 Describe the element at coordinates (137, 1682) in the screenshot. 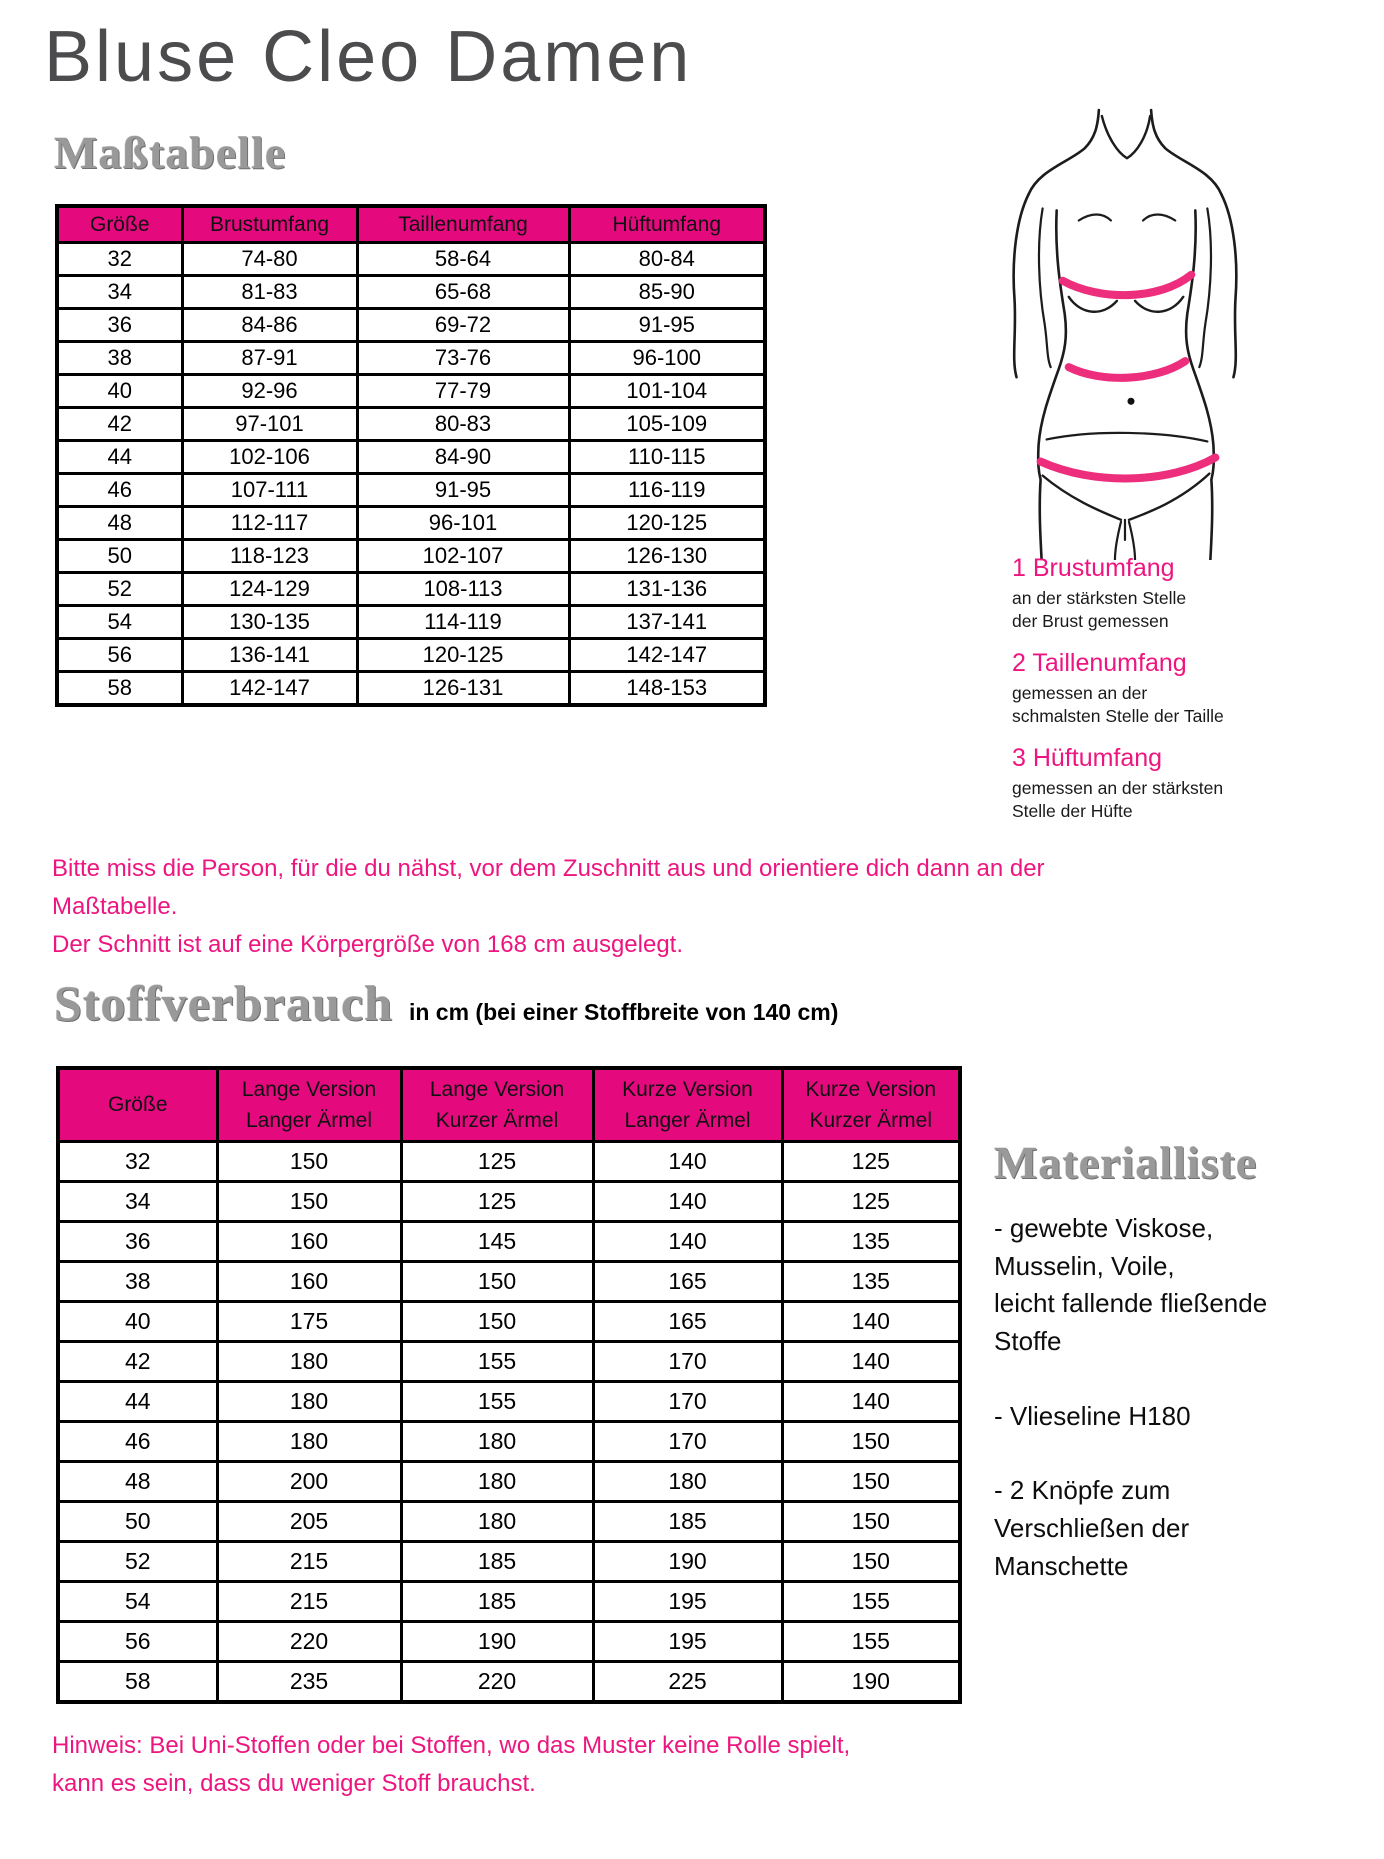

I see `table-cell: 58` at that location.